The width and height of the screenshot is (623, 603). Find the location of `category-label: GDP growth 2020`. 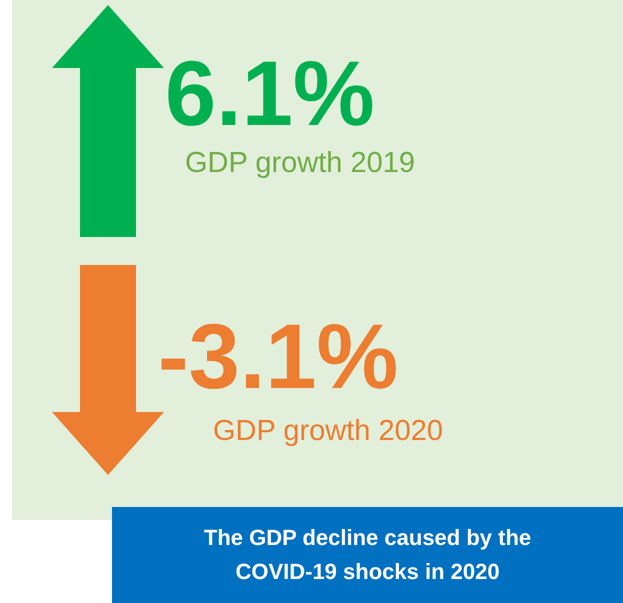

category-label: GDP growth 2020 is located at coordinates (328, 431).